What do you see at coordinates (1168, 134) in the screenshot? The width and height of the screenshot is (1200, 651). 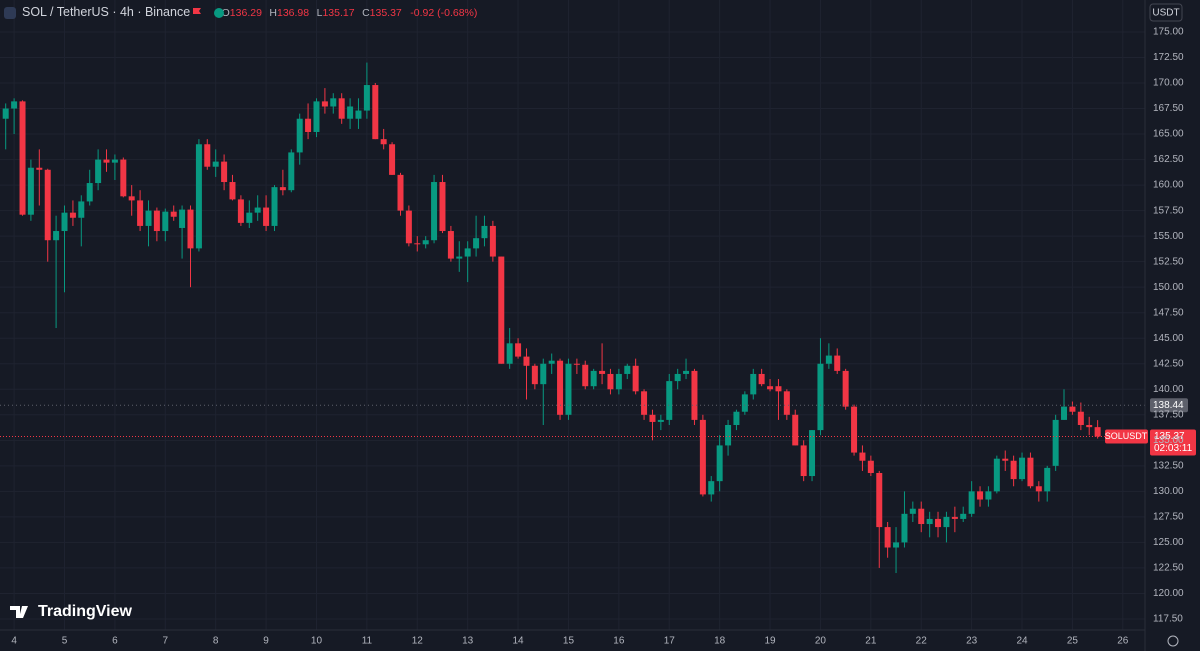 I see `y-tick-label: 165.00` at bounding box center [1168, 134].